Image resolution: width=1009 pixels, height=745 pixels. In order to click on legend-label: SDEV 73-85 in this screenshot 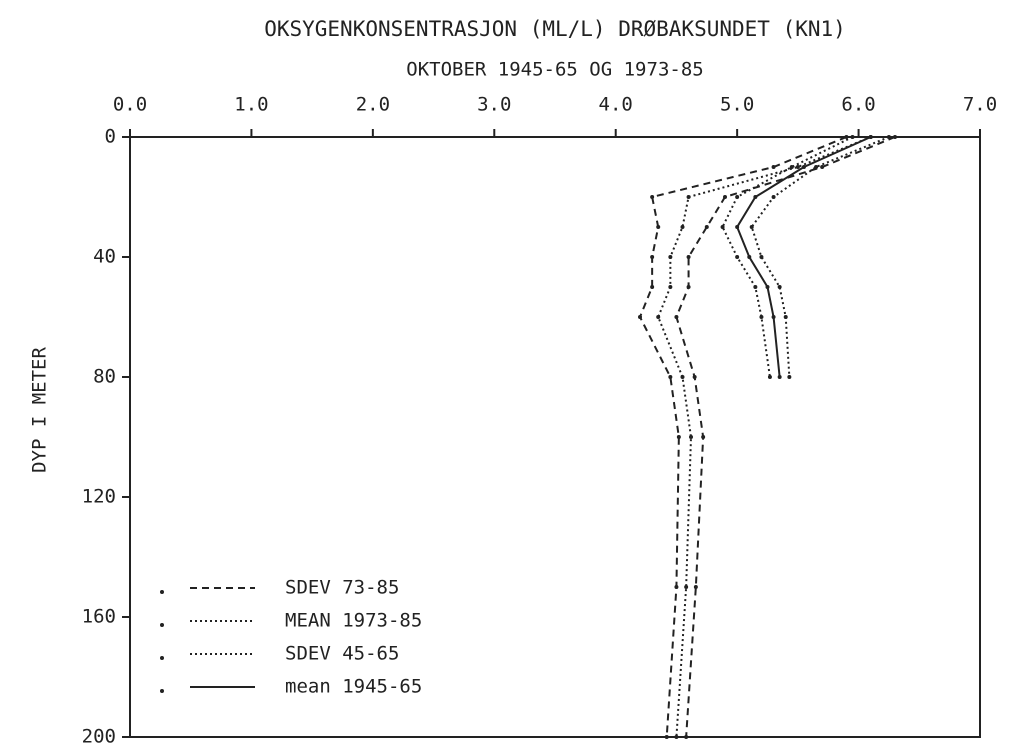, I will do `click(342, 588)`.